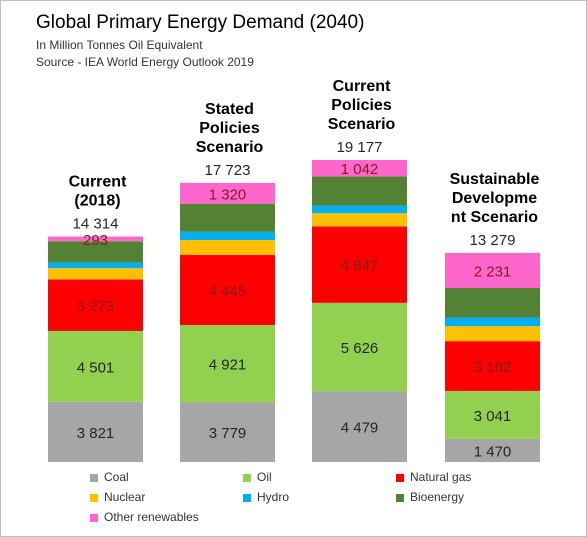  Describe the element at coordinates (400, 477) in the screenshot. I see `legend-swatch-natural-gas` at that location.